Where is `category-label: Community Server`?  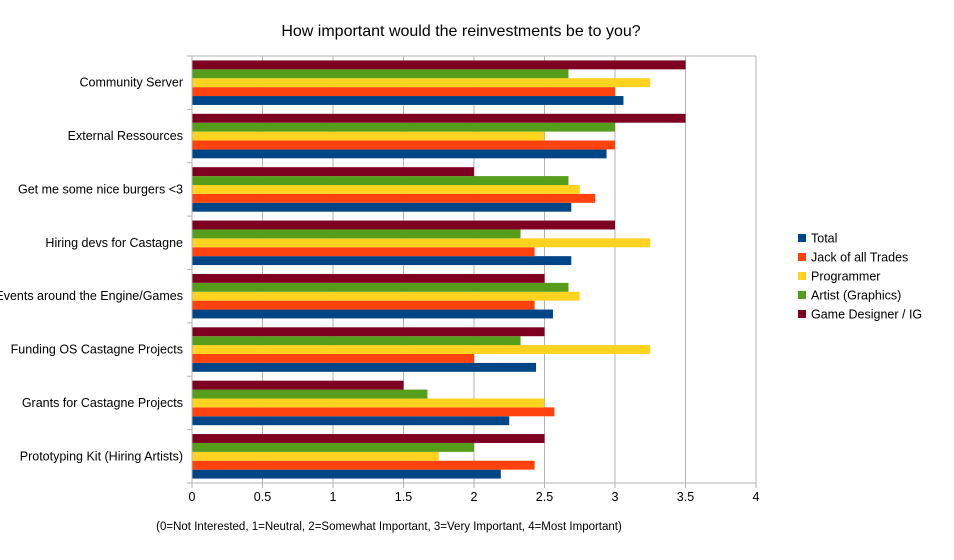
category-label: Community Server is located at coordinates (132, 83).